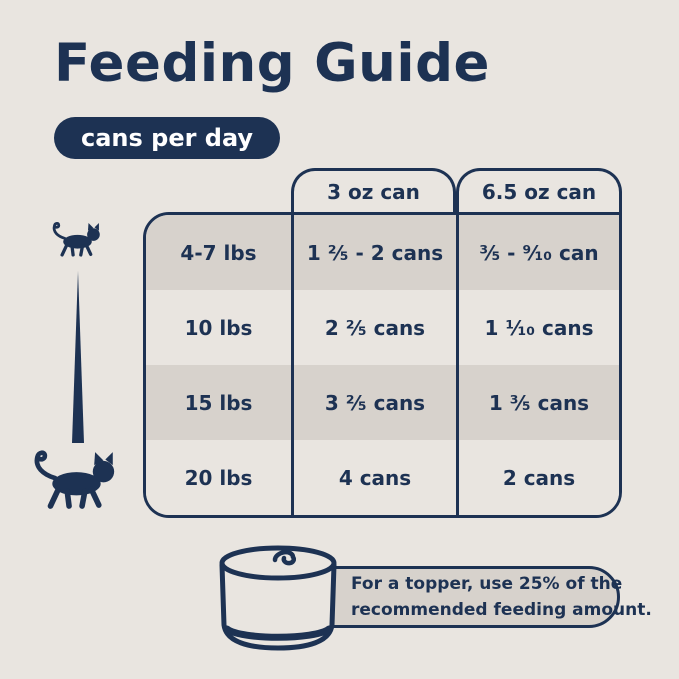 This screenshot has width=679, height=679. I want to click on weight-cell: 20 lbs, so click(218, 477).